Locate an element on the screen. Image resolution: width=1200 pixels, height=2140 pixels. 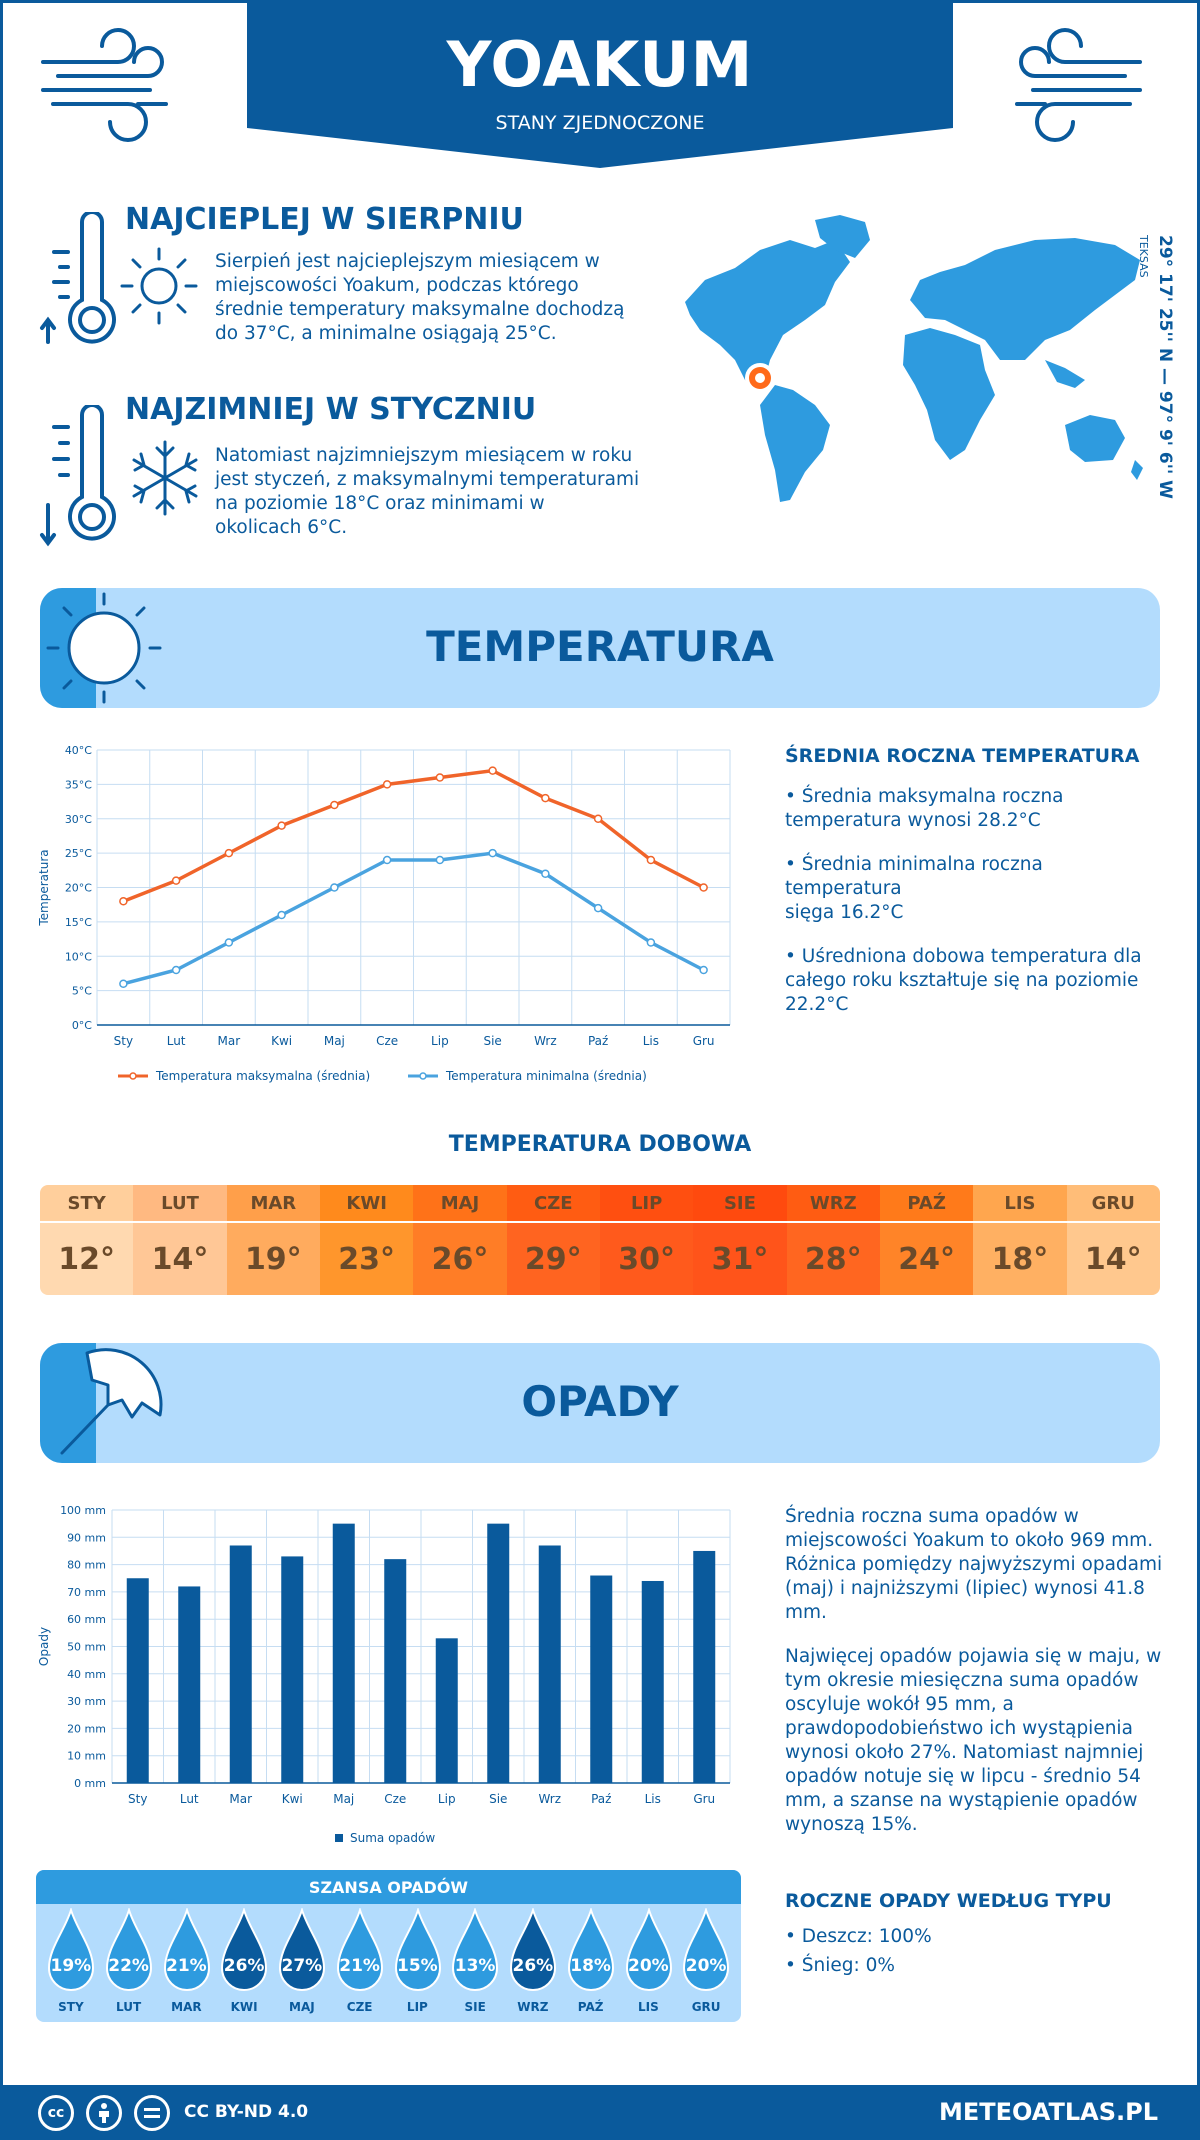
daily-temp-value: 24° is located at coordinates (926, 1259).